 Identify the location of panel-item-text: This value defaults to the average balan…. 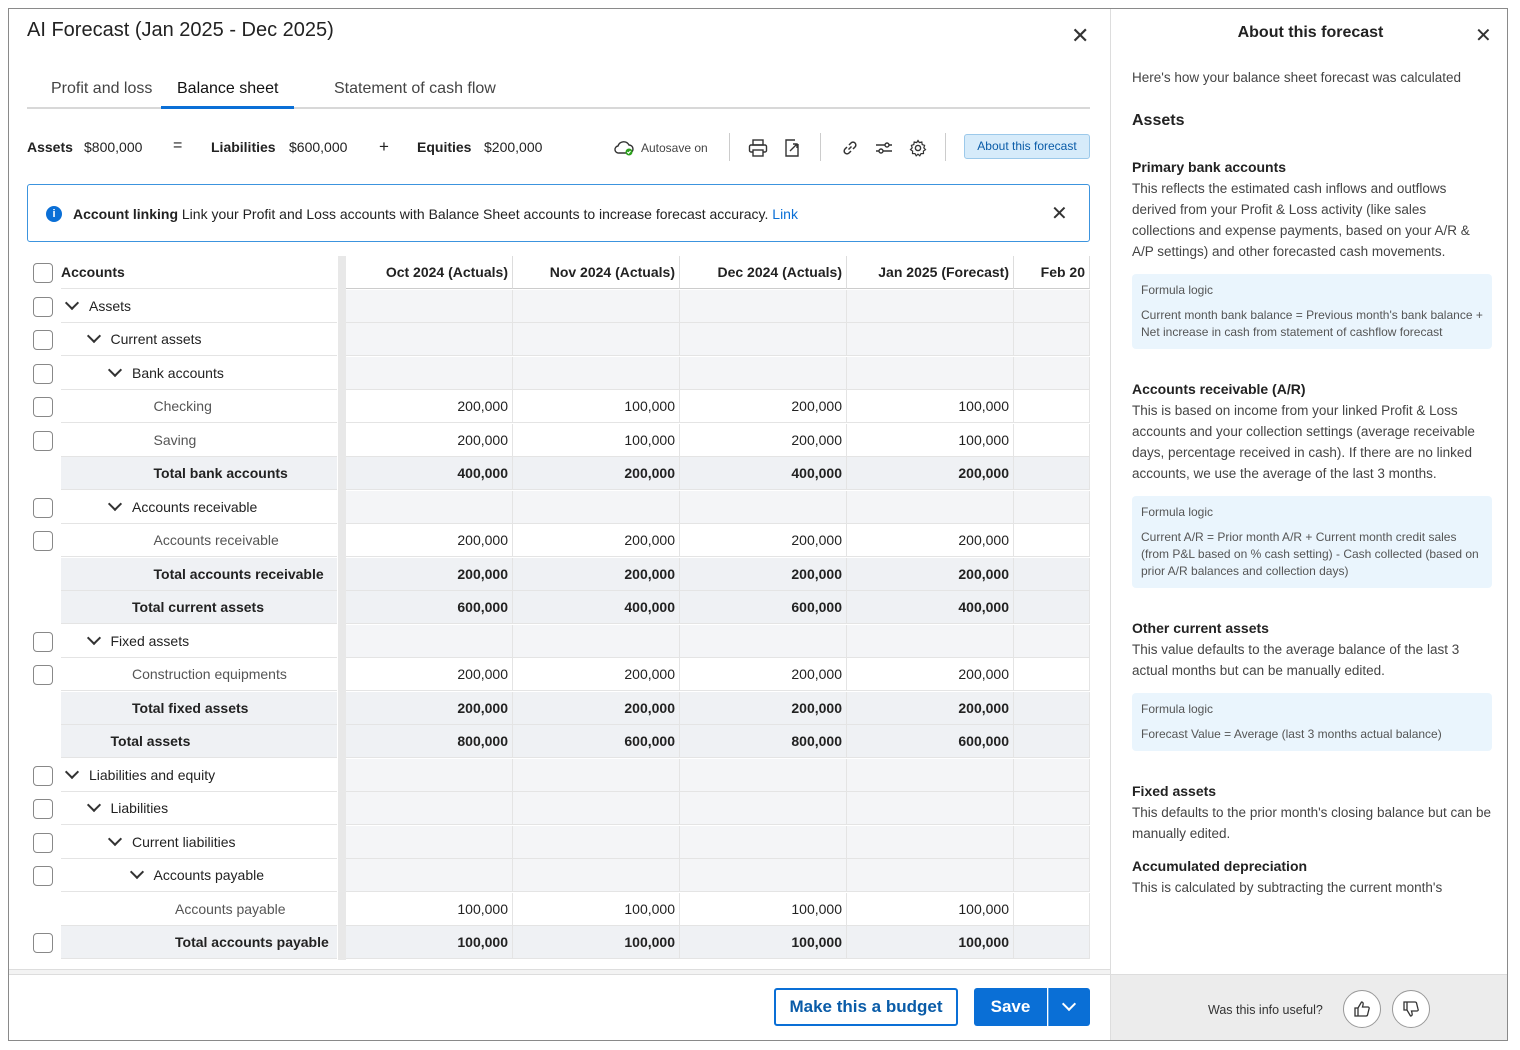
(1296, 660).